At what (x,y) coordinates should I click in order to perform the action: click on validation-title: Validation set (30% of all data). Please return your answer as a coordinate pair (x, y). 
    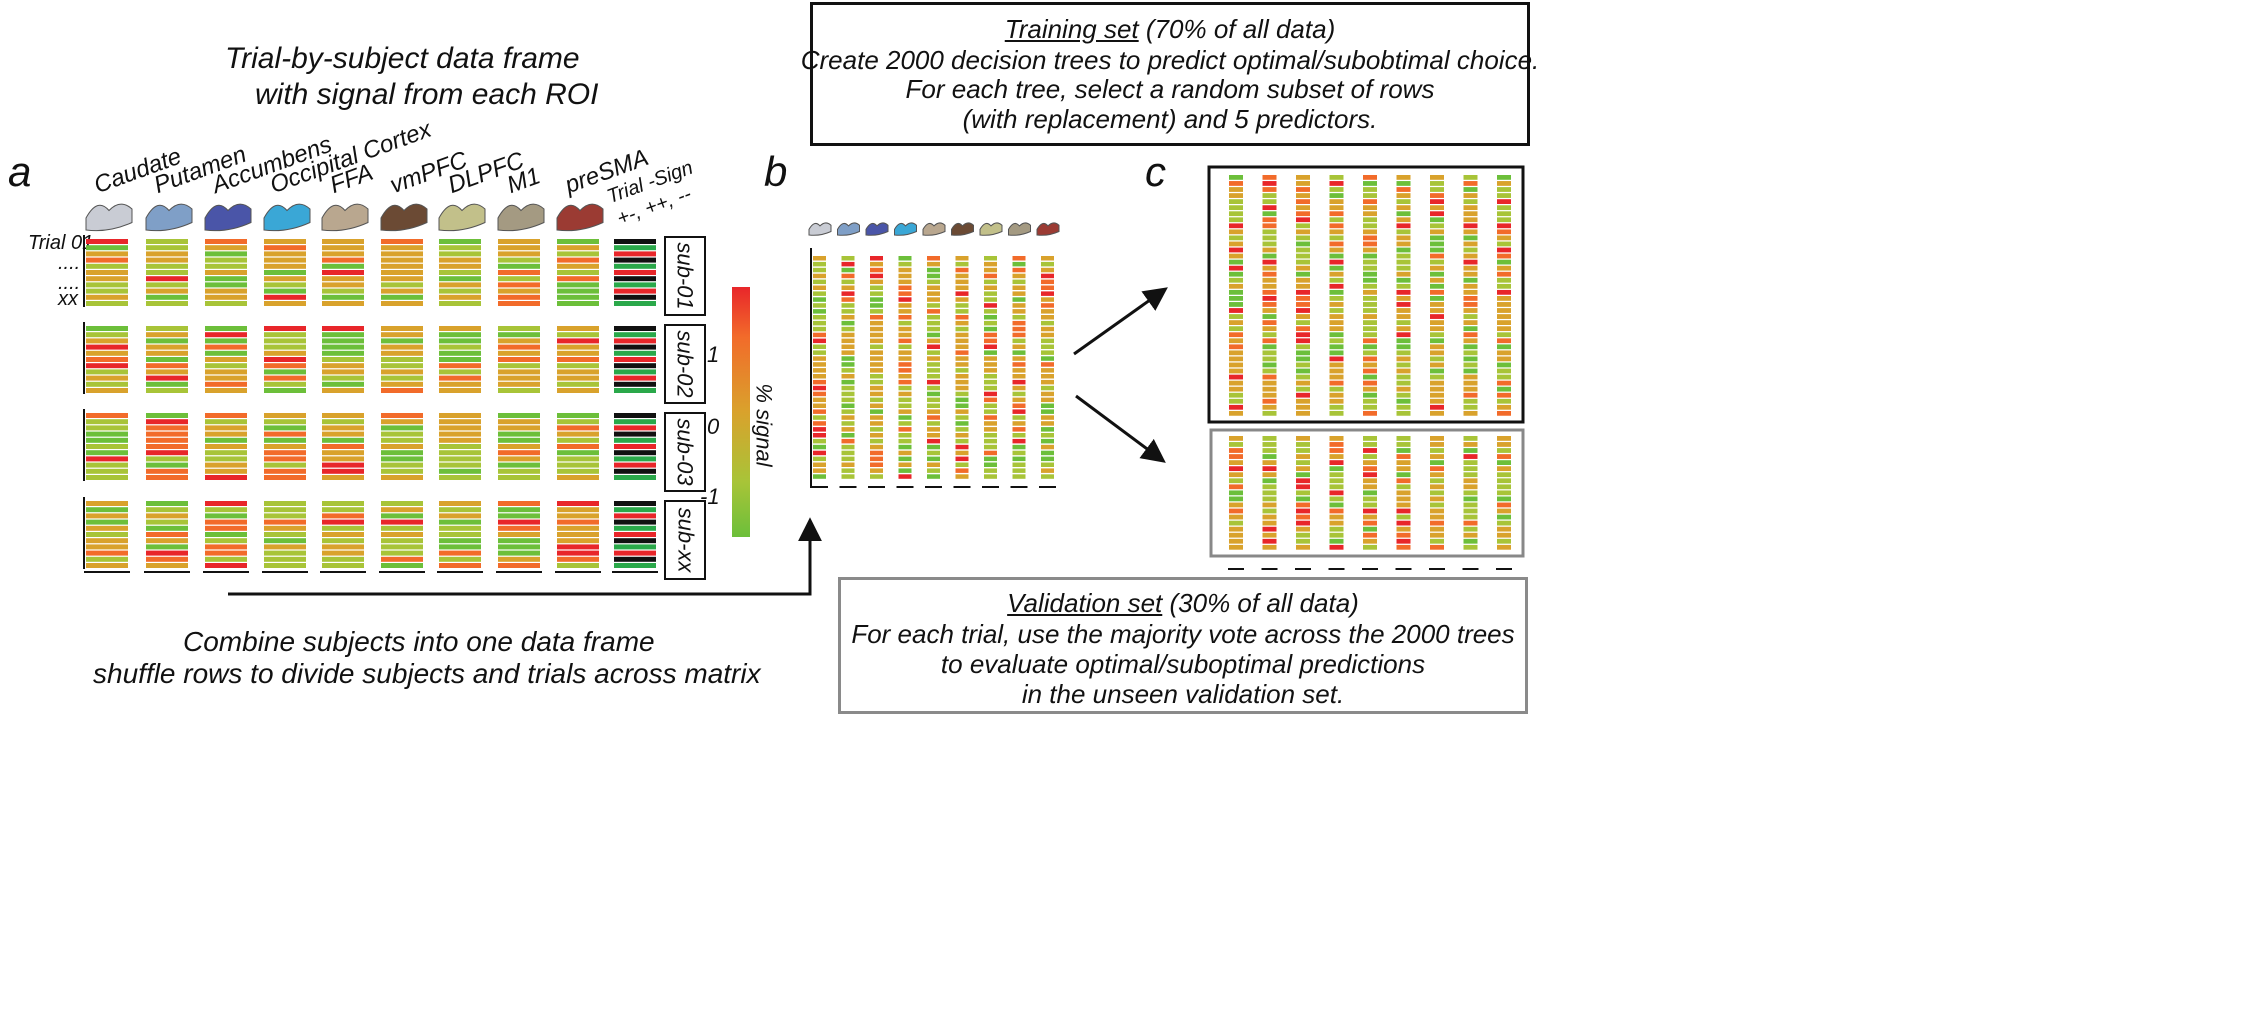
    Looking at the image, I should click on (1131, 603).